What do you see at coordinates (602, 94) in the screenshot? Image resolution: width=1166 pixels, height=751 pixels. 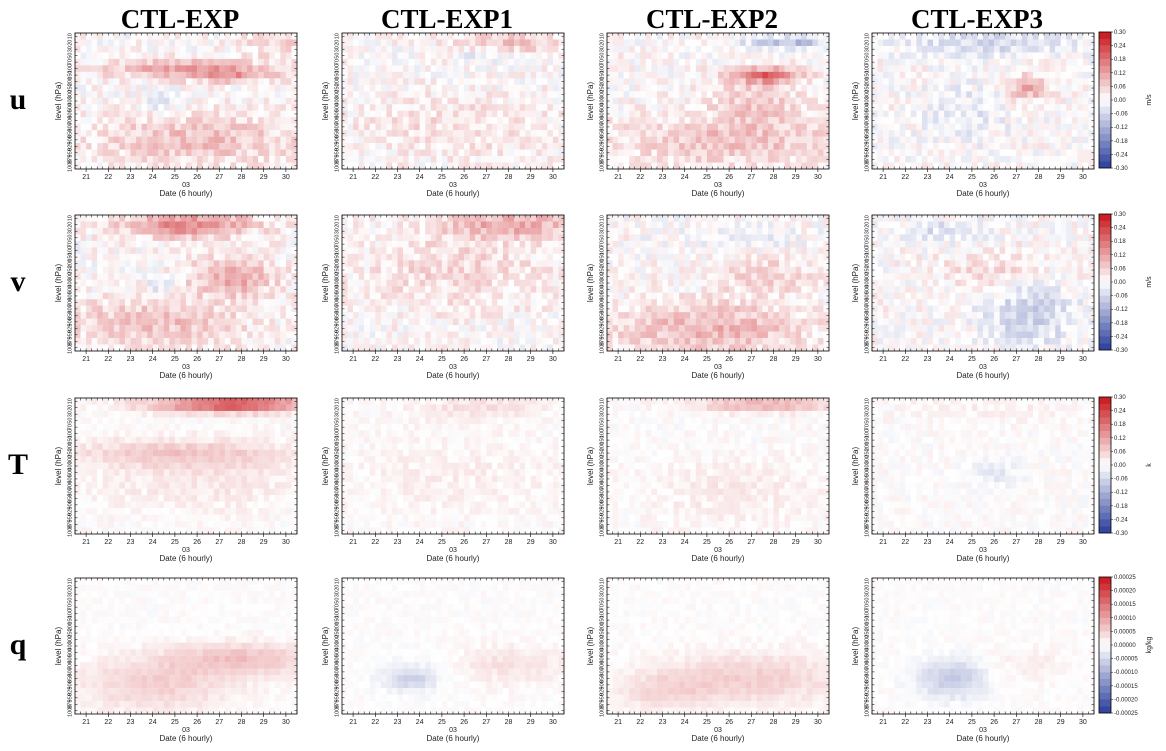 I see `y-tick-label: 300` at bounding box center [602, 94].